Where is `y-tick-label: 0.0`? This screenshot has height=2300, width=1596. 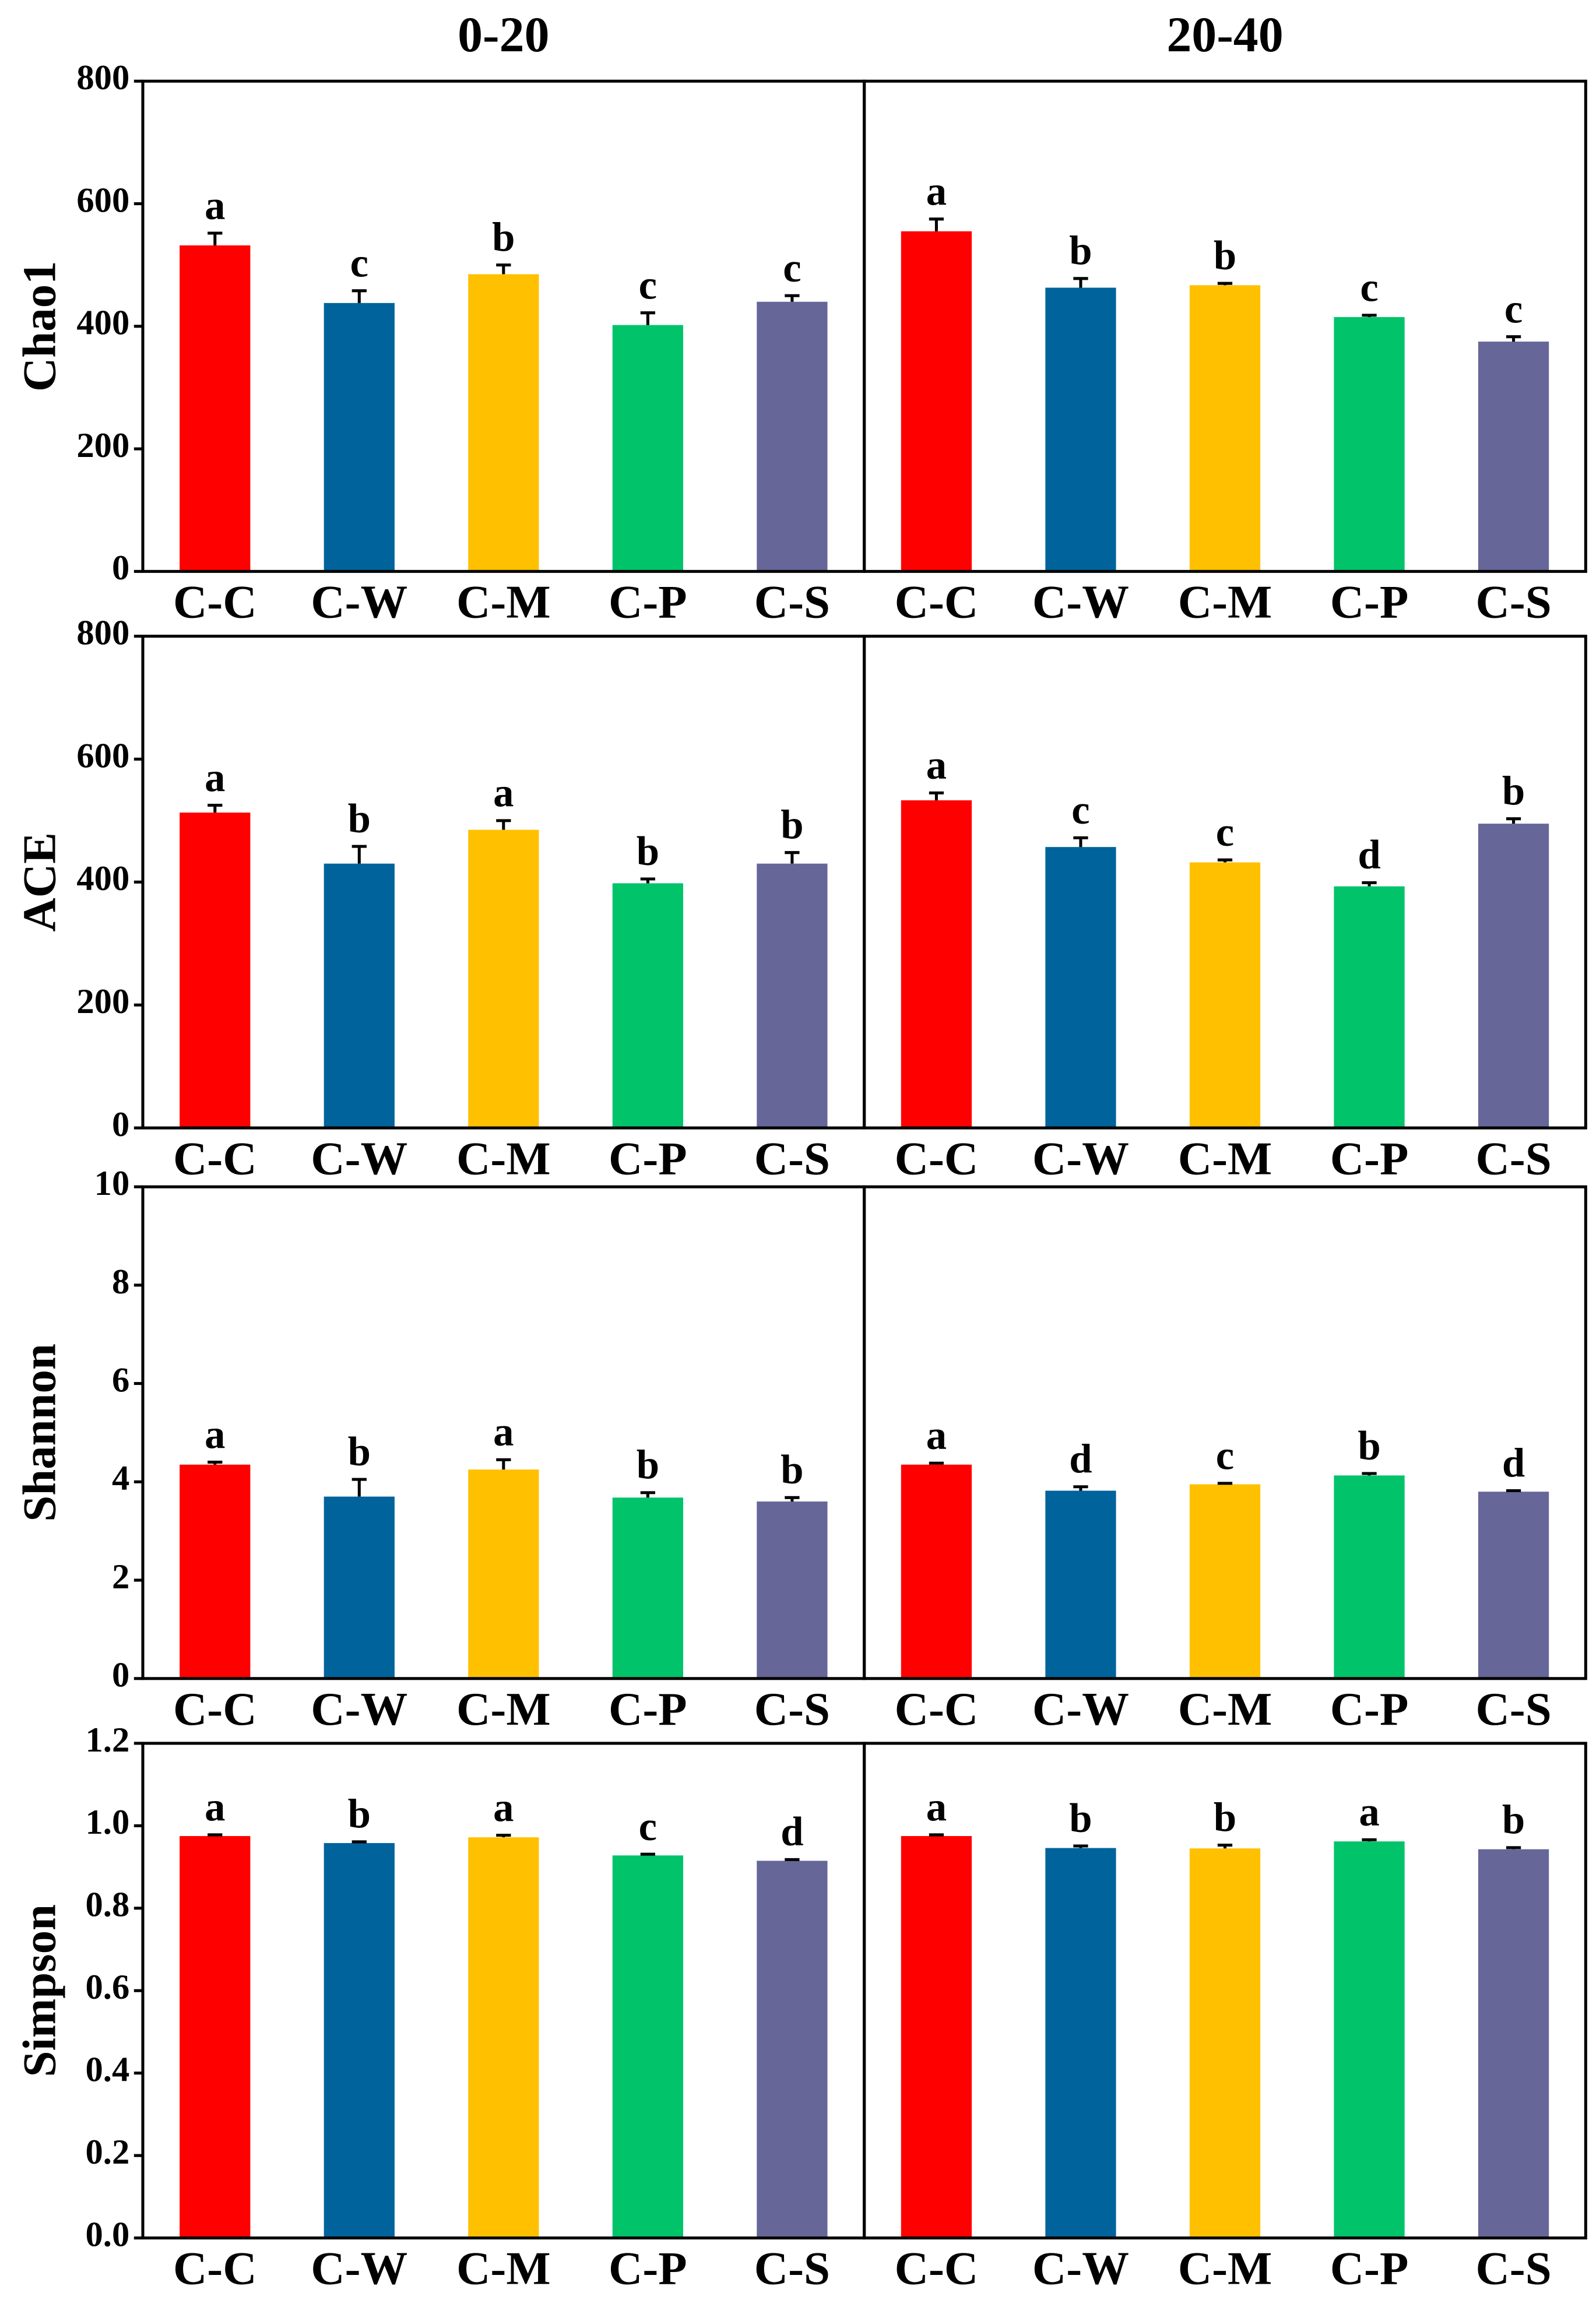 y-tick-label: 0.0 is located at coordinates (108, 2234).